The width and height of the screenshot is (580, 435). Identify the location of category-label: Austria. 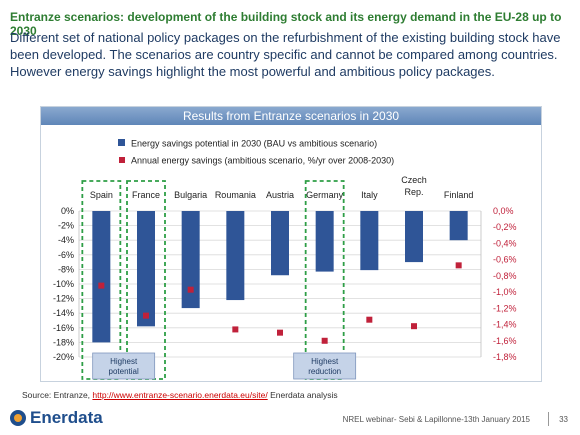
(280, 195).